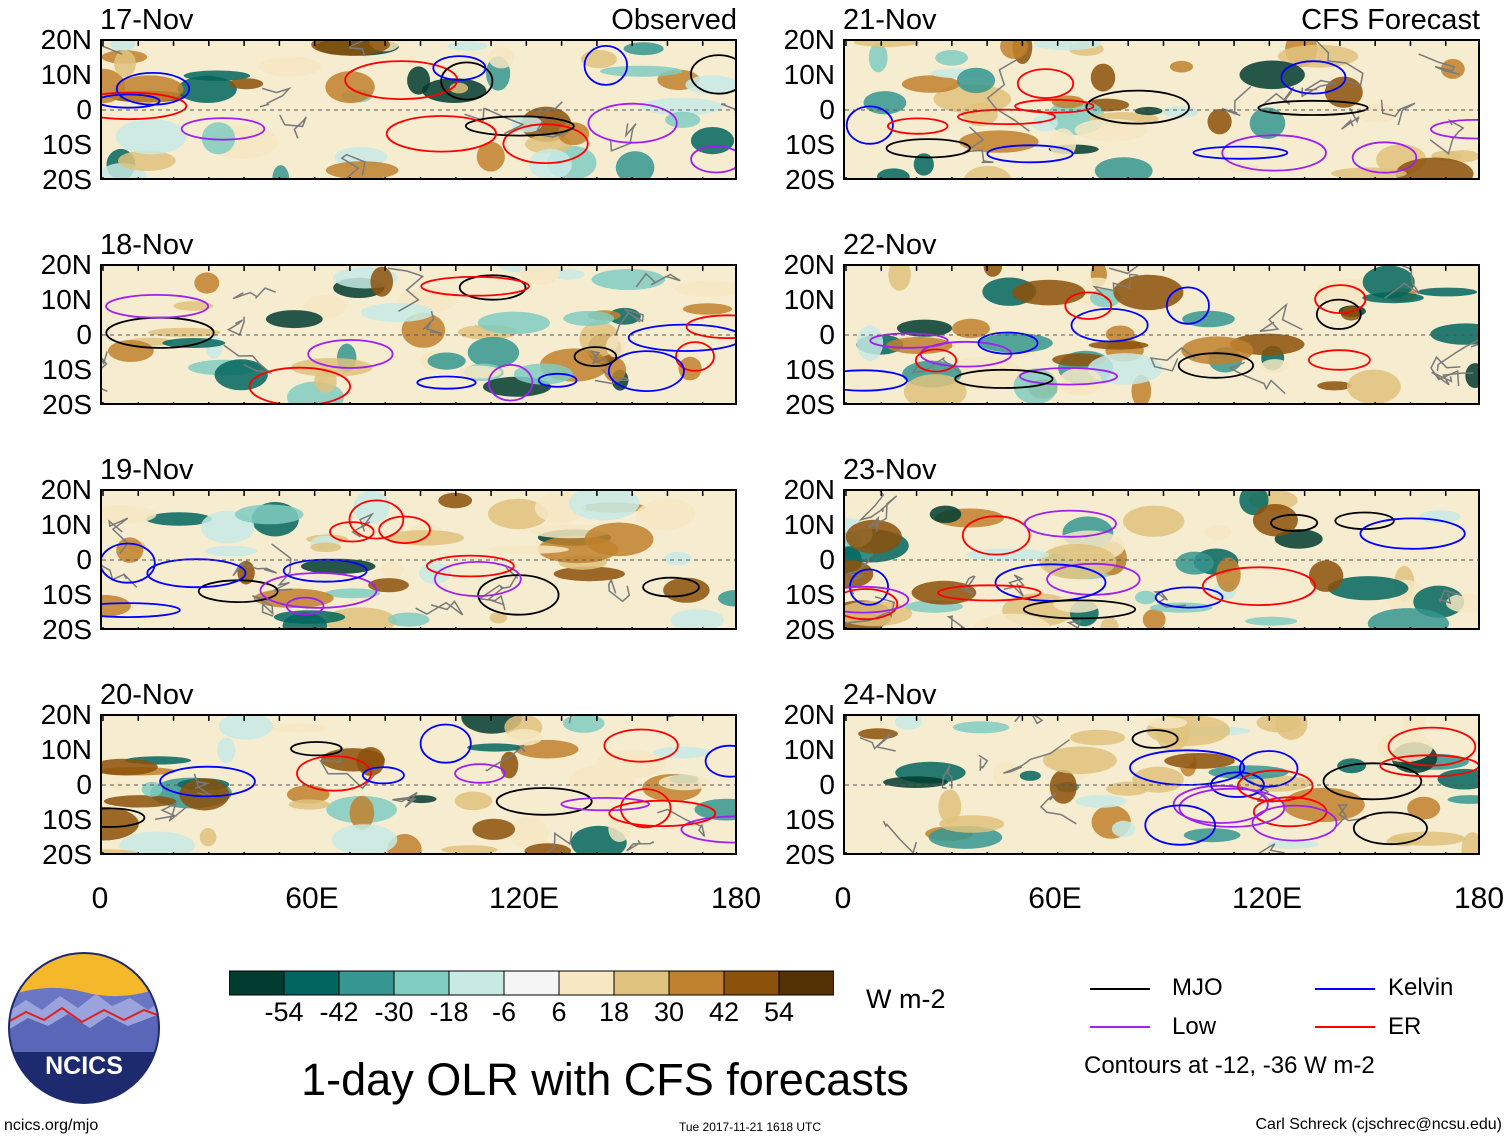 The height and width of the screenshot is (1142, 1510). What do you see at coordinates (394, 1012) in the screenshot?
I see `colorbar-tick-label: -30` at bounding box center [394, 1012].